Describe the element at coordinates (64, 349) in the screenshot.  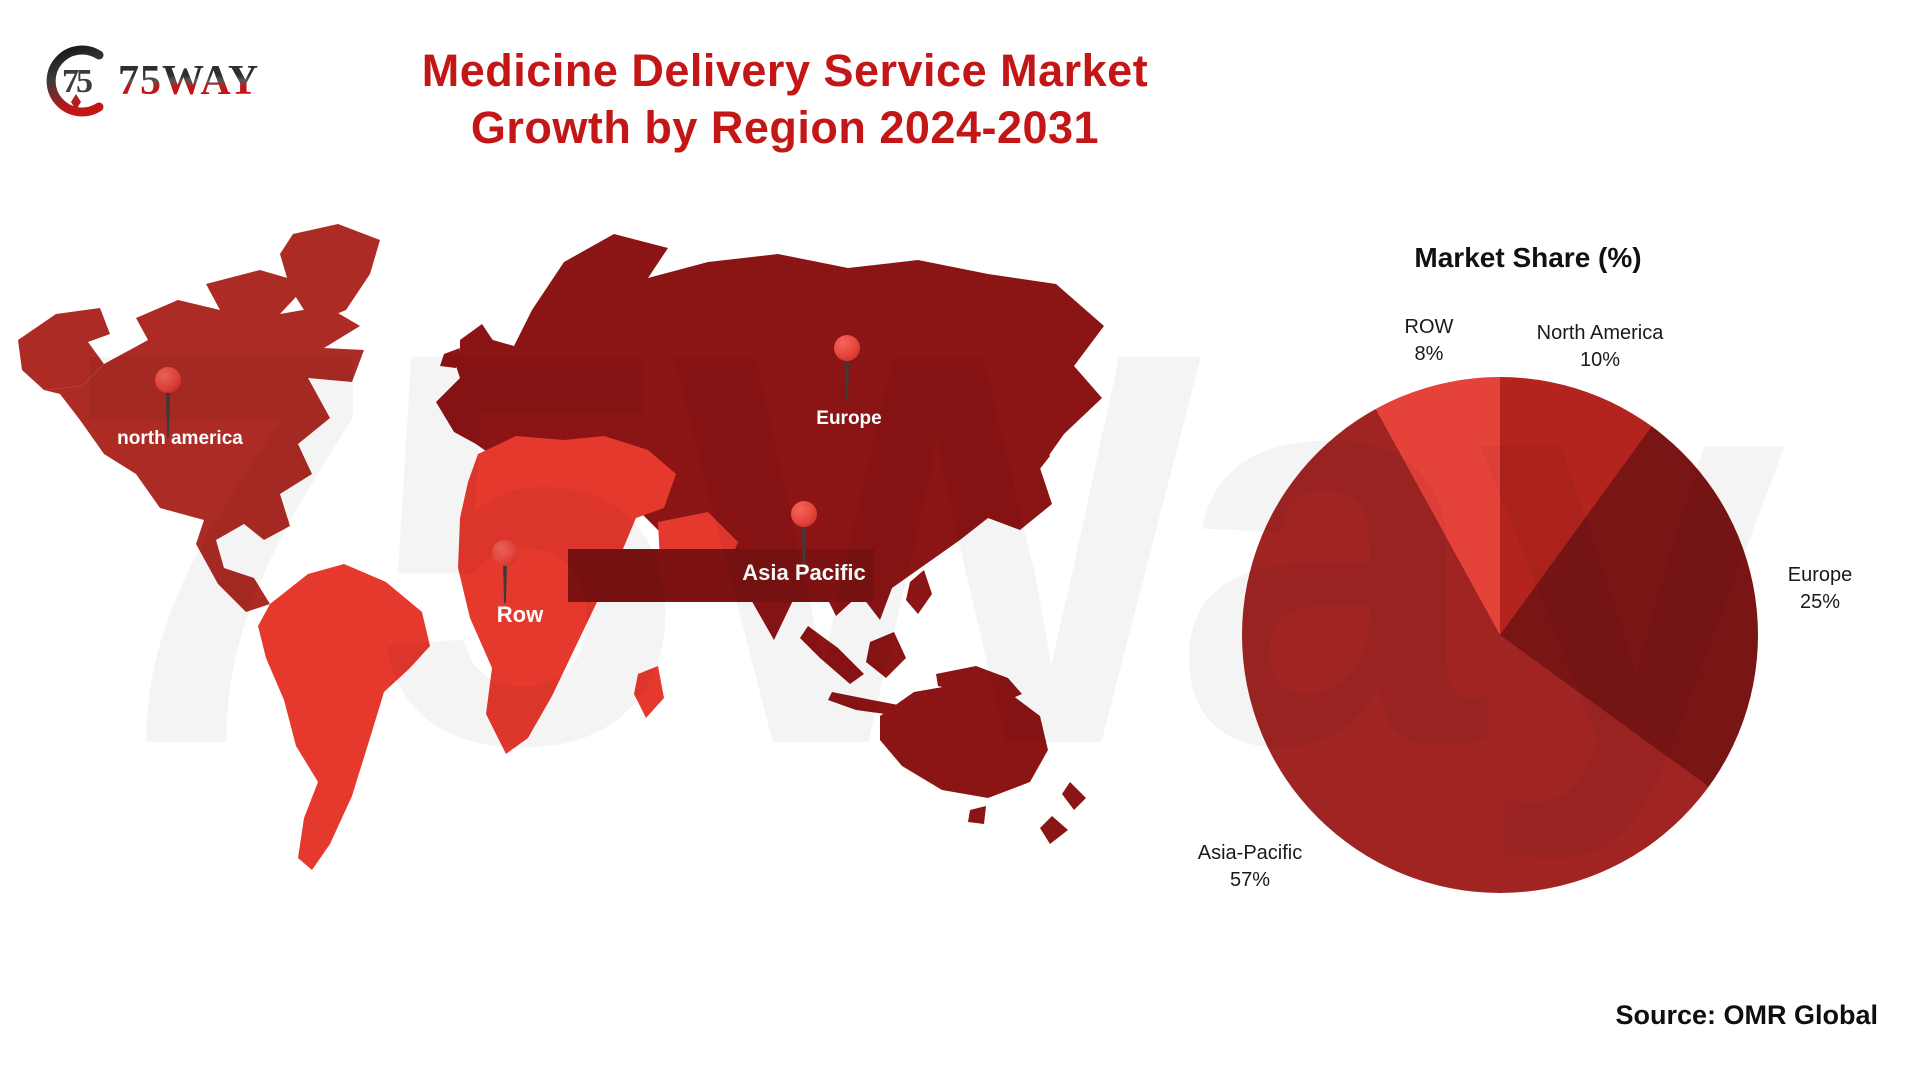
I see `map-region-alaska` at that location.